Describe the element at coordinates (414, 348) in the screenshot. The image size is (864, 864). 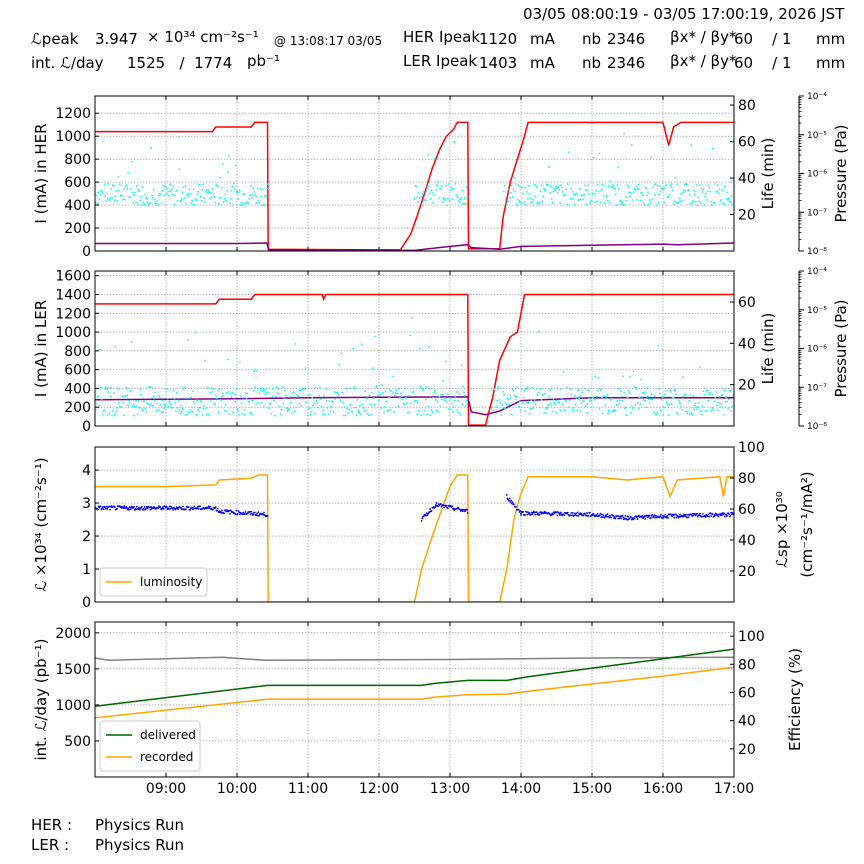
I see `plot-frame` at that location.